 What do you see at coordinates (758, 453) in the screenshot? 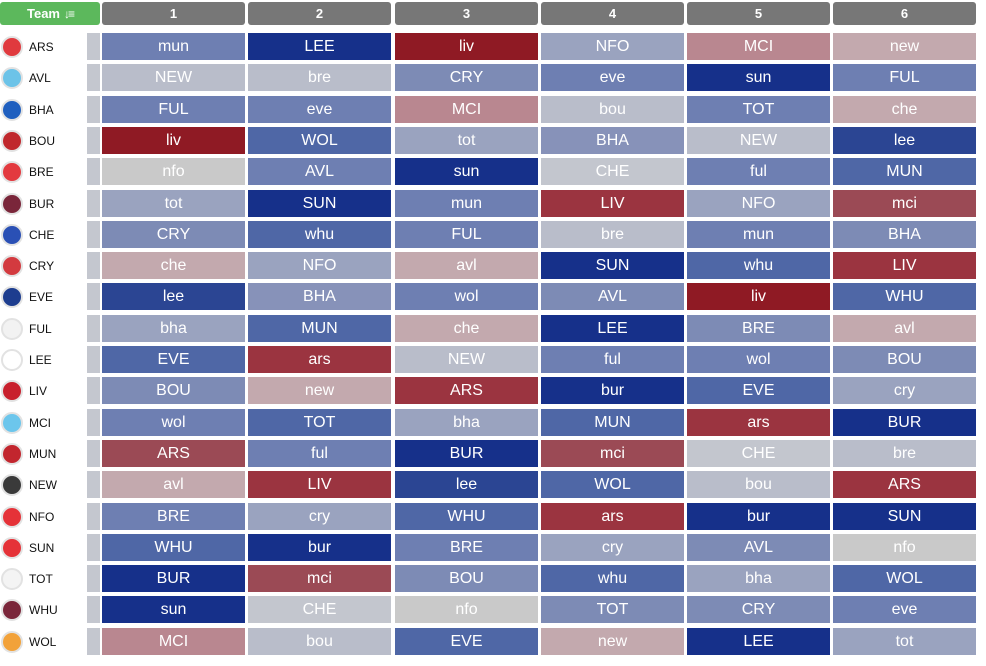
I see `fixture-cell: CHE` at bounding box center [758, 453].